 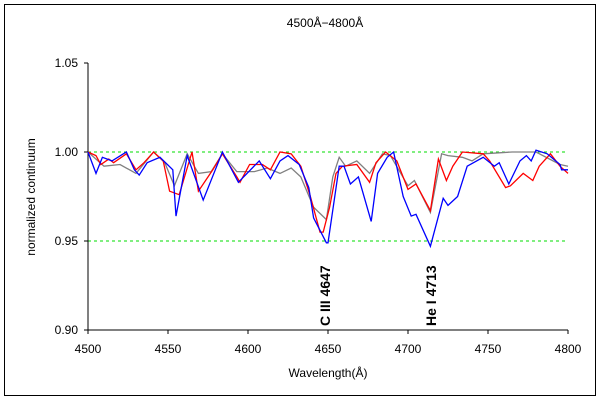 I want to click on x-tick-label: 4550, so click(x=168, y=349).